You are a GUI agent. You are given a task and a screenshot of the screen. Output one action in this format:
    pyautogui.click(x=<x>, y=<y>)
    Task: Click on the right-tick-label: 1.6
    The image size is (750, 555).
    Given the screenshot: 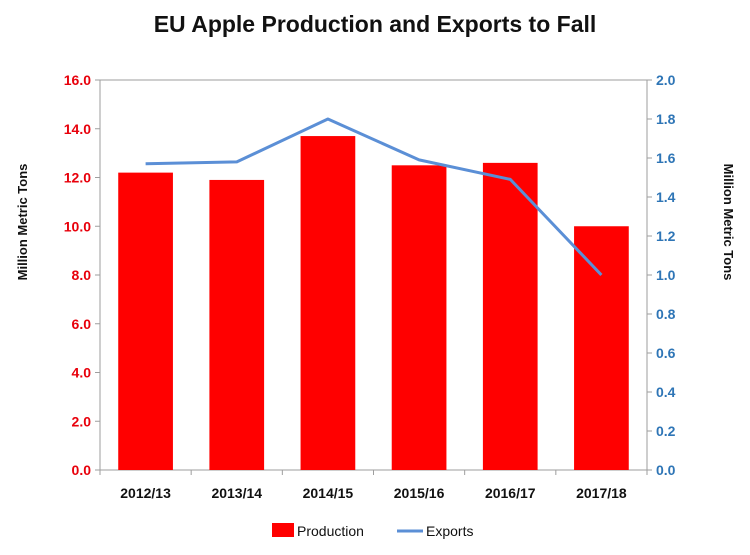 What is the action you would take?
    pyautogui.click(x=666, y=158)
    